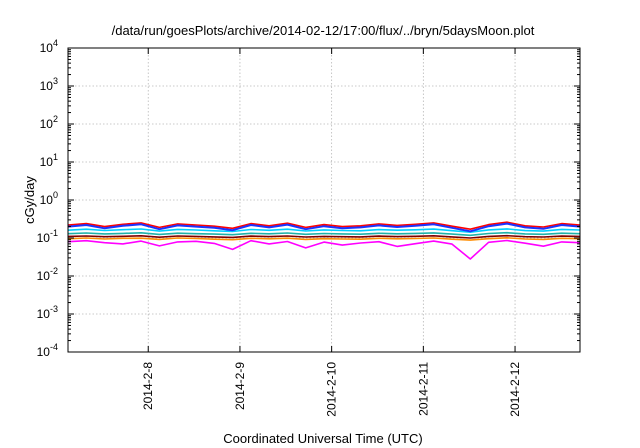 The image size is (640, 448). What do you see at coordinates (47, 274) in the screenshot?
I see `y-tick-label: 10⁻²` at bounding box center [47, 274].